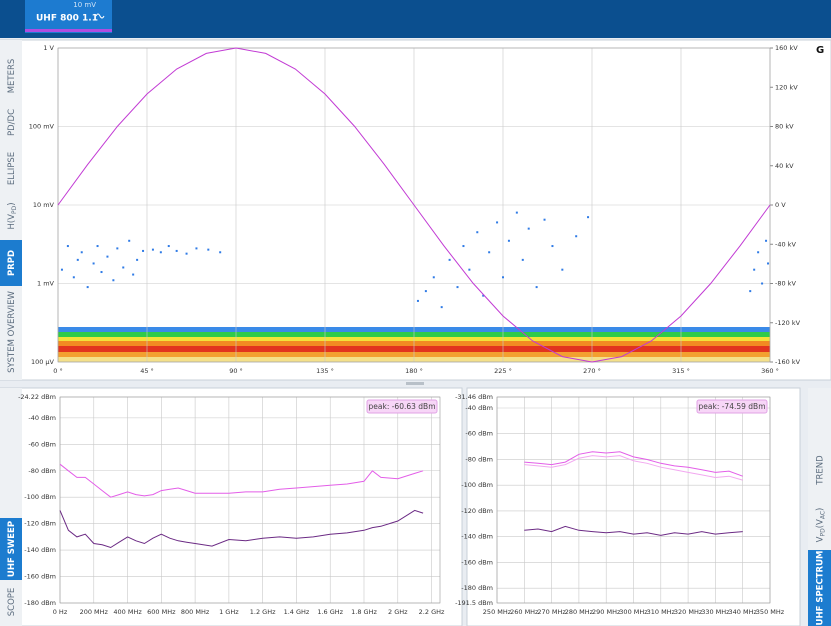 The height and width of the screenshot is (626, 831). What do you see at coordinates (195, 612) in the screenshot?
I see `x-tick-label: 800 MHz` at bounding box center [195, 612].